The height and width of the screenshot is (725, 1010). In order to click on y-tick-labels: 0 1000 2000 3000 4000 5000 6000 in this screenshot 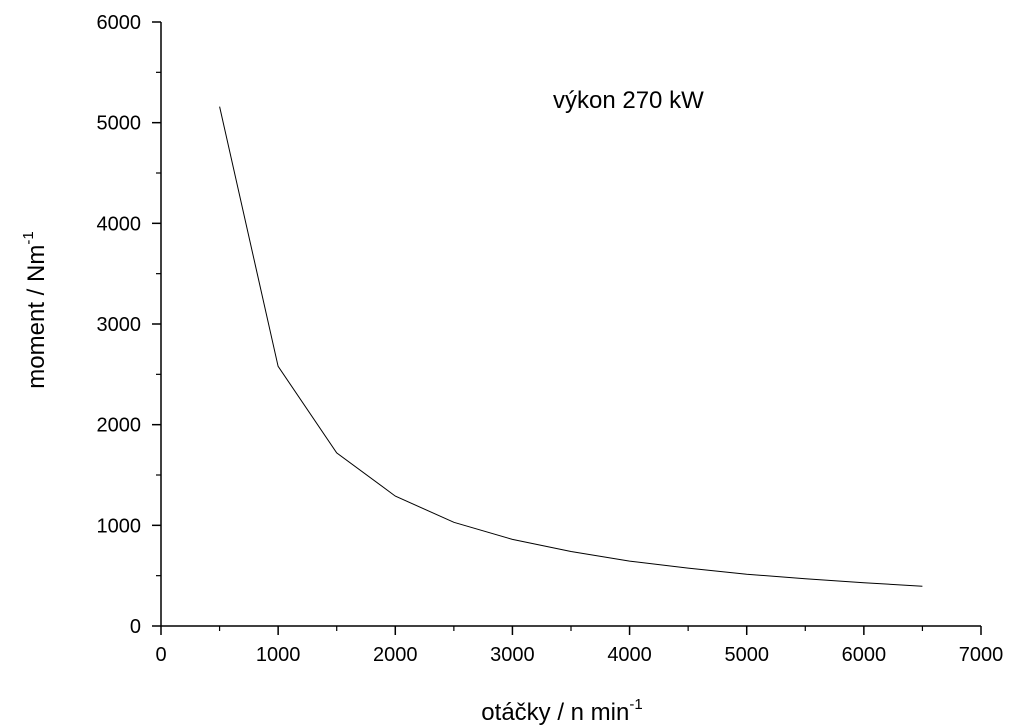, I will do `click(119, 325)`.